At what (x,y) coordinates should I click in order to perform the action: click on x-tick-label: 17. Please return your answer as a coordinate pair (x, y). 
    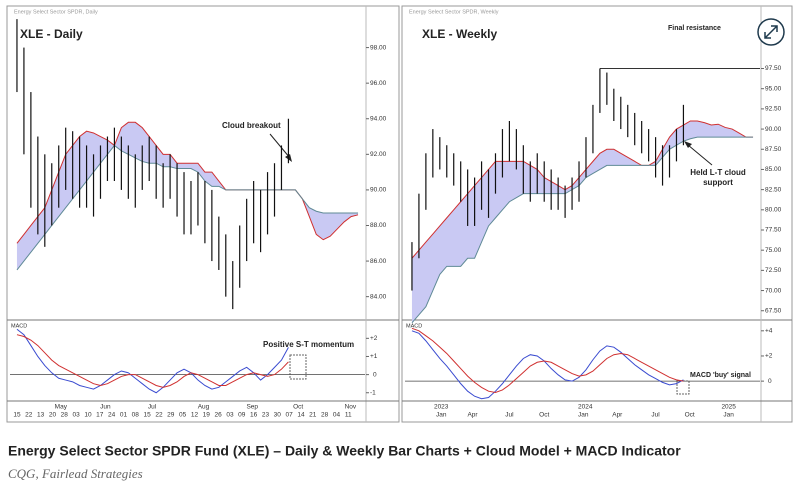
    Looking at the image, I should click on (100, 415).